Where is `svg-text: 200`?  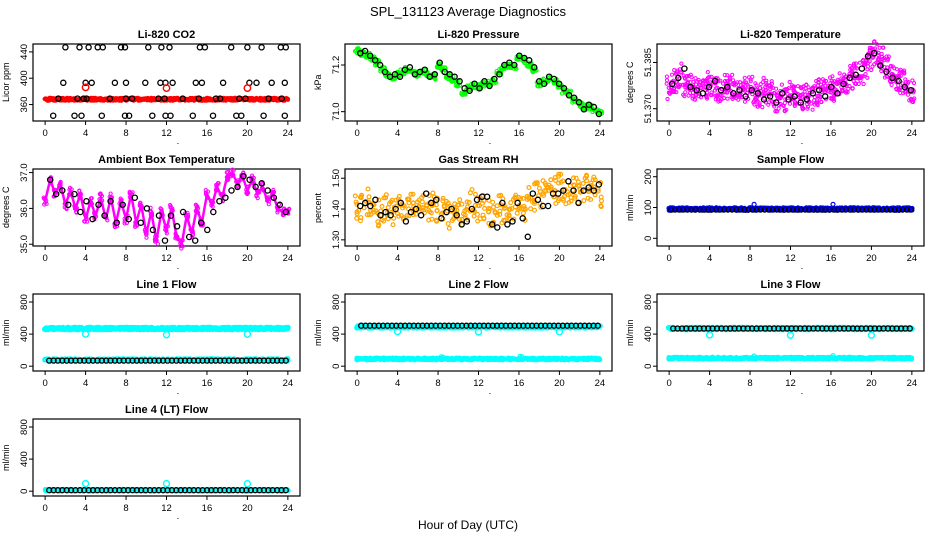 svg-text: 200 is located at coordinates (648, 177).